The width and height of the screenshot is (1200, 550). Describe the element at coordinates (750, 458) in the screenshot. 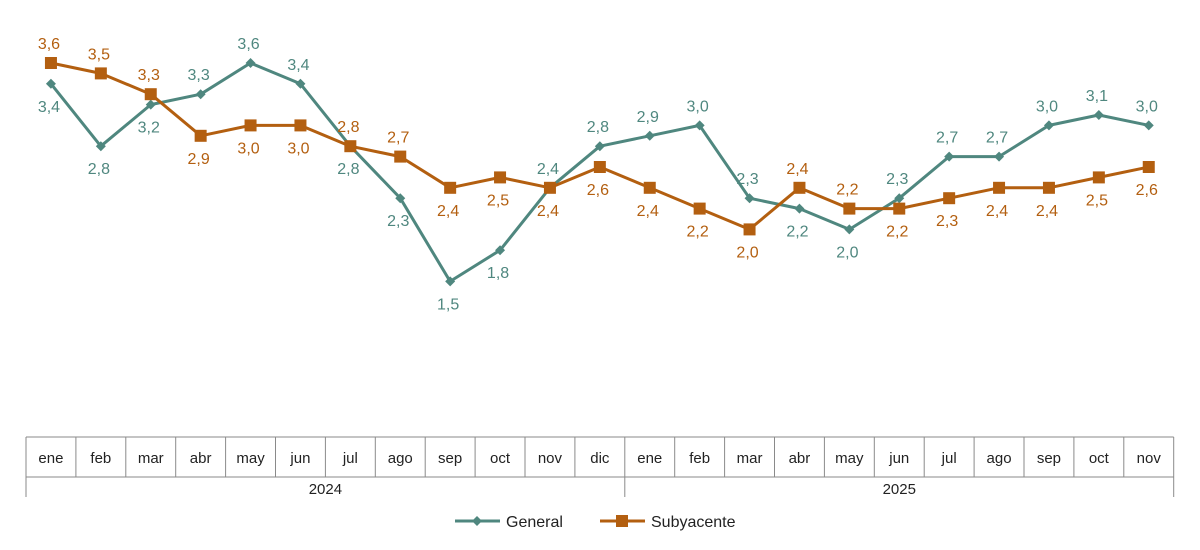

I see `month-tick-label: mar` at that location.